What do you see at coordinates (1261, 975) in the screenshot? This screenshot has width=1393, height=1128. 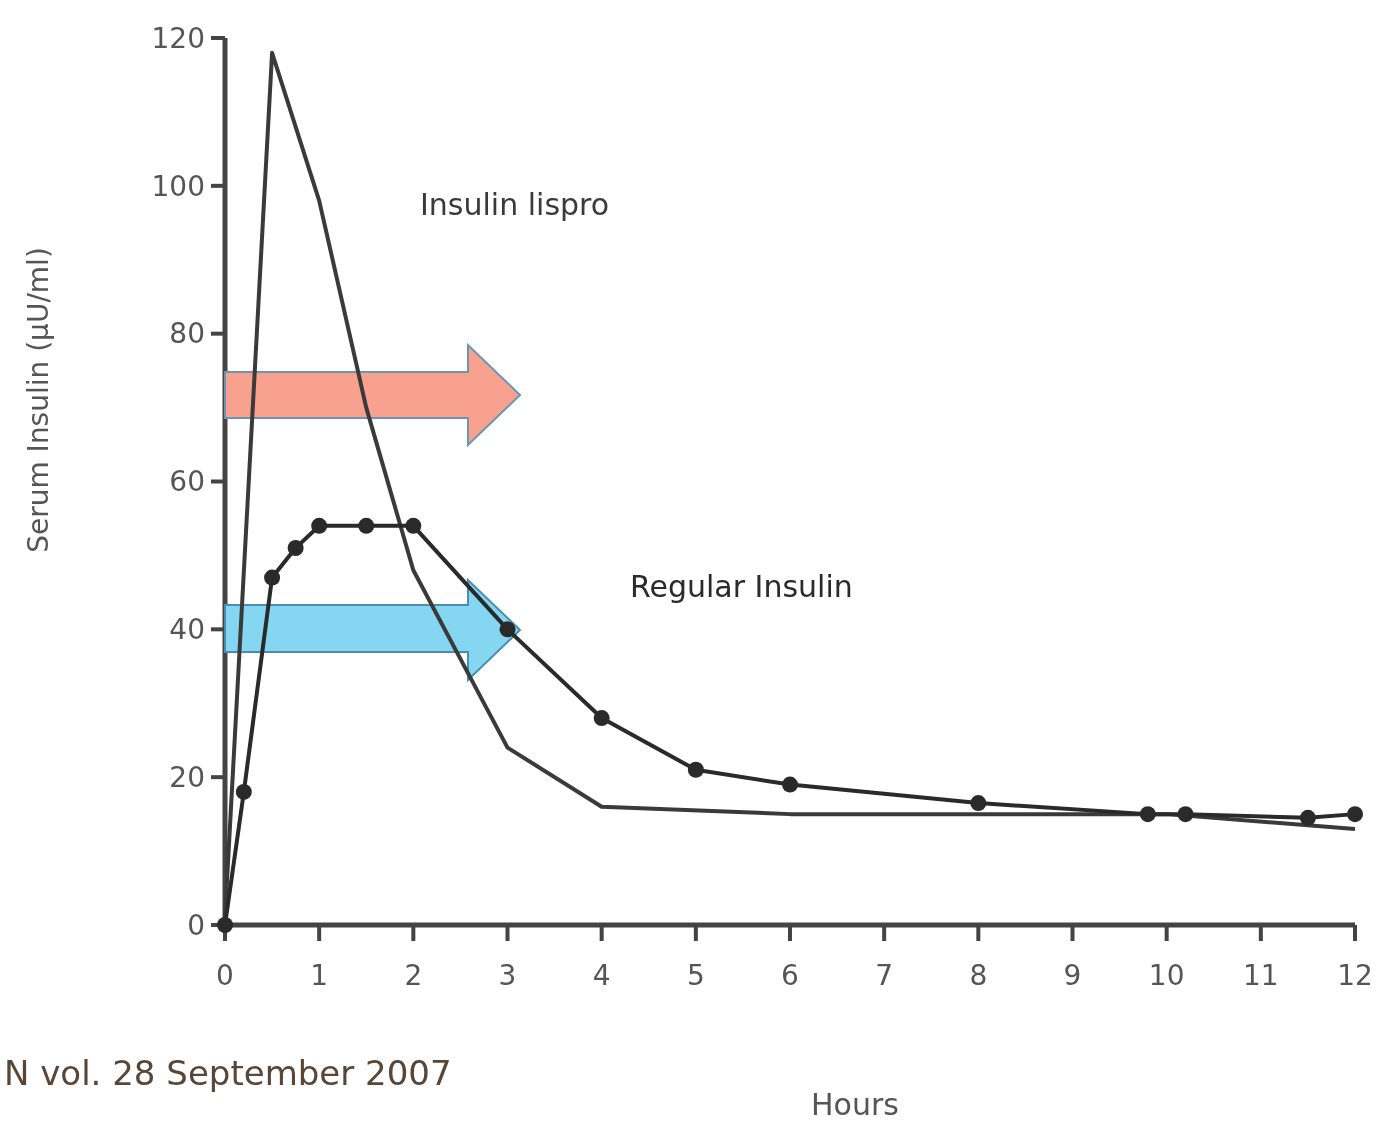 I see `x-tick-label: 11` at bounding box center [1261, 975].